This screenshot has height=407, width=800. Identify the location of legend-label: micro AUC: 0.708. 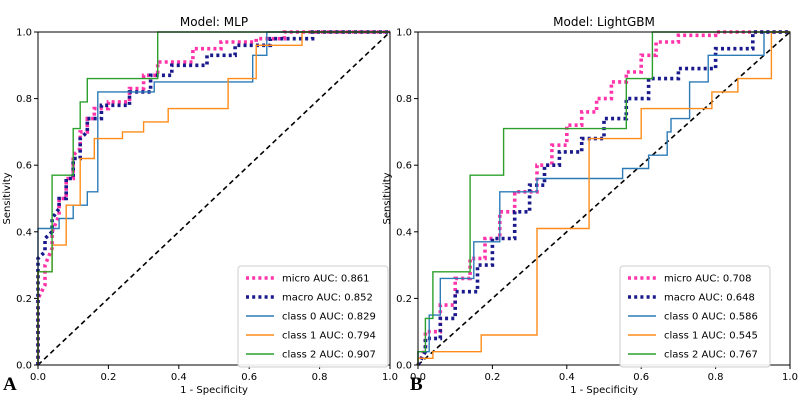
(708, 279).